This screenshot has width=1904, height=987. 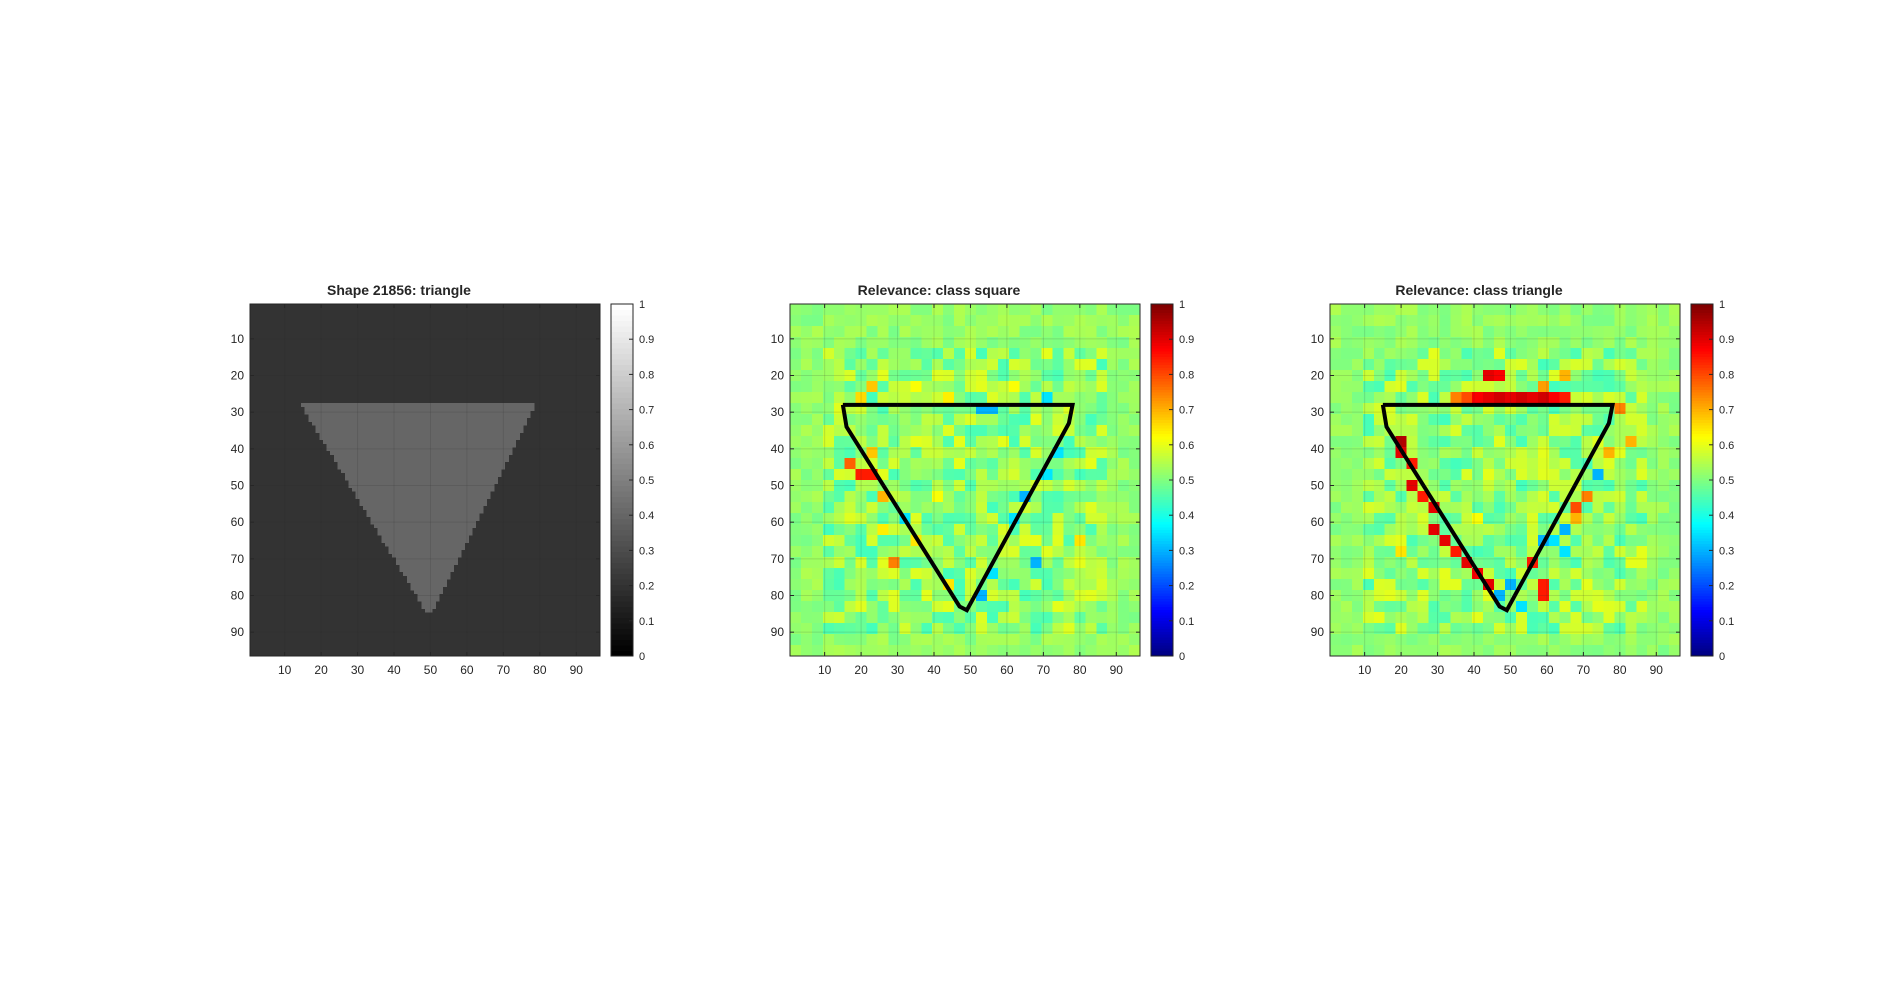 What do you see at coordinates (1479, 290) in the screenshot?
I see `chart-title: Relevance: class triangle` at bounding box center [1479, 290].